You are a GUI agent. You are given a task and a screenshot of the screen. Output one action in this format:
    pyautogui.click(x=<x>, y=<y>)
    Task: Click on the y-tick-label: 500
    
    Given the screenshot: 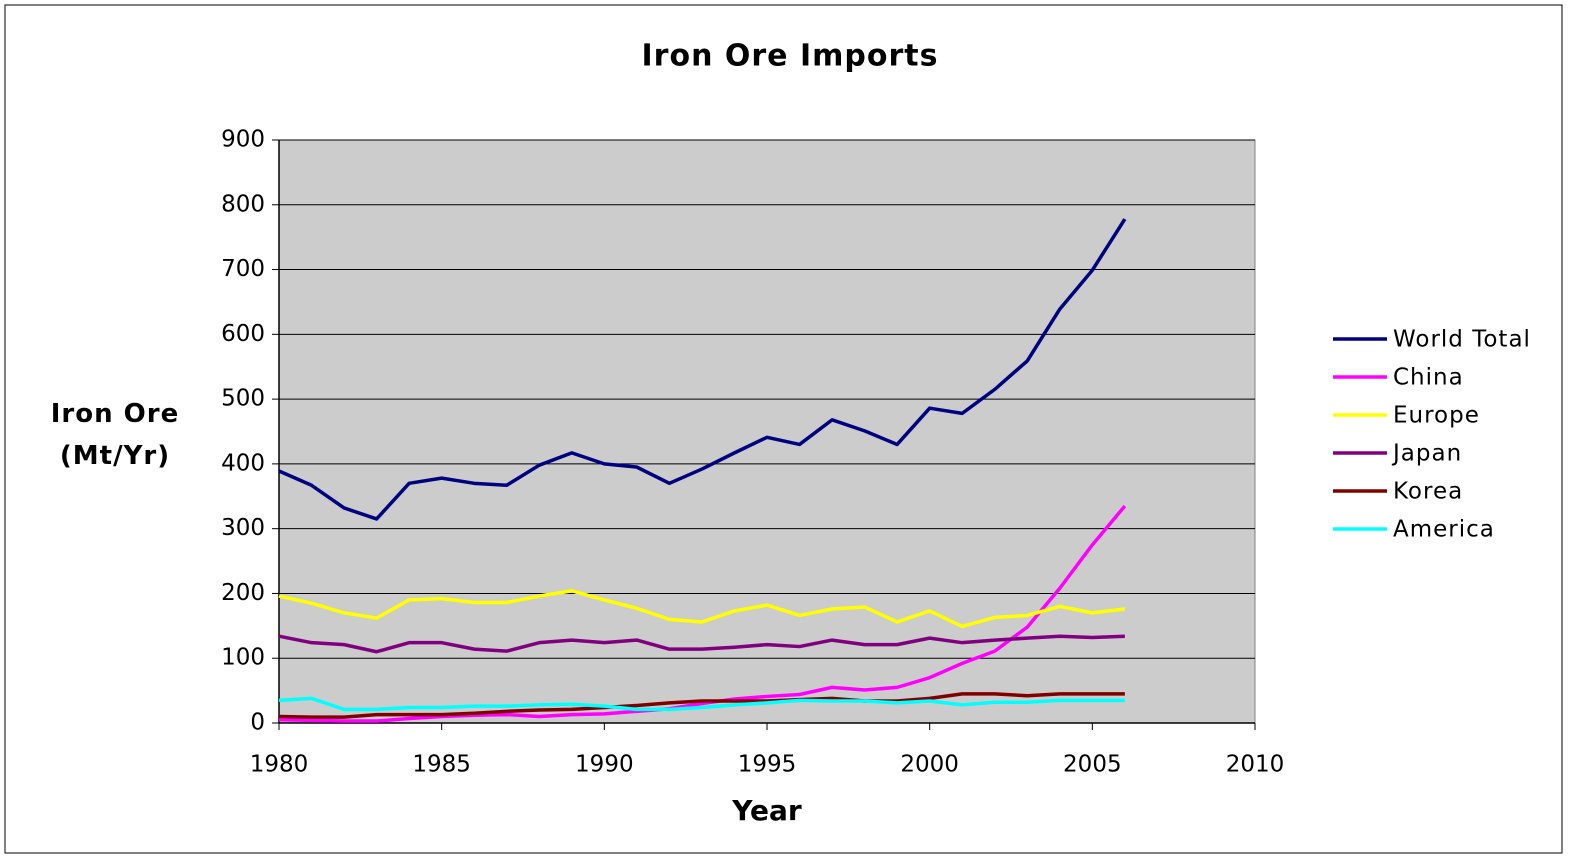 What is the action you would take?
    pyautogui.click(x=243, y=399)
    